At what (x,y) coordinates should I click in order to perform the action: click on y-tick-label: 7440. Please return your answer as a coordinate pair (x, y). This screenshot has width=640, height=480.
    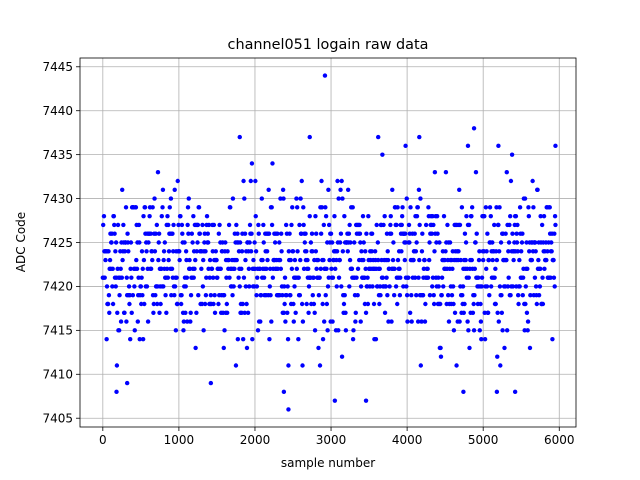
    Looking at the image, I should click on (57, 111).